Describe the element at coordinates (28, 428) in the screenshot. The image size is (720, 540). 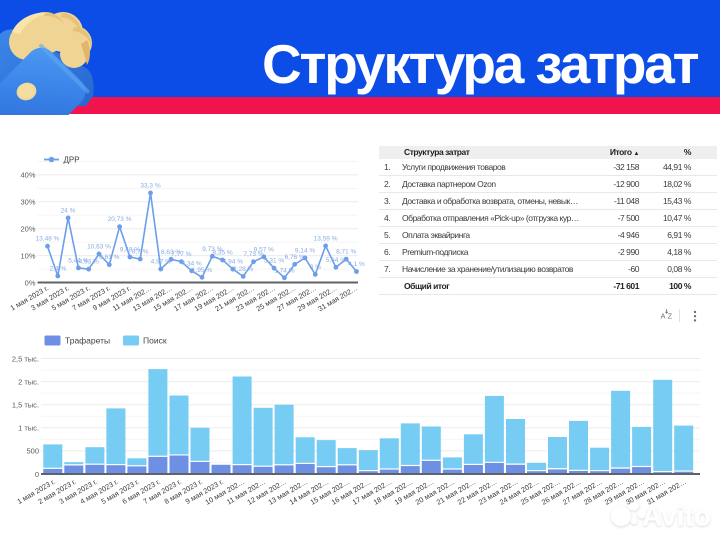
I see `svg-text: 1 тыс.` at that location.